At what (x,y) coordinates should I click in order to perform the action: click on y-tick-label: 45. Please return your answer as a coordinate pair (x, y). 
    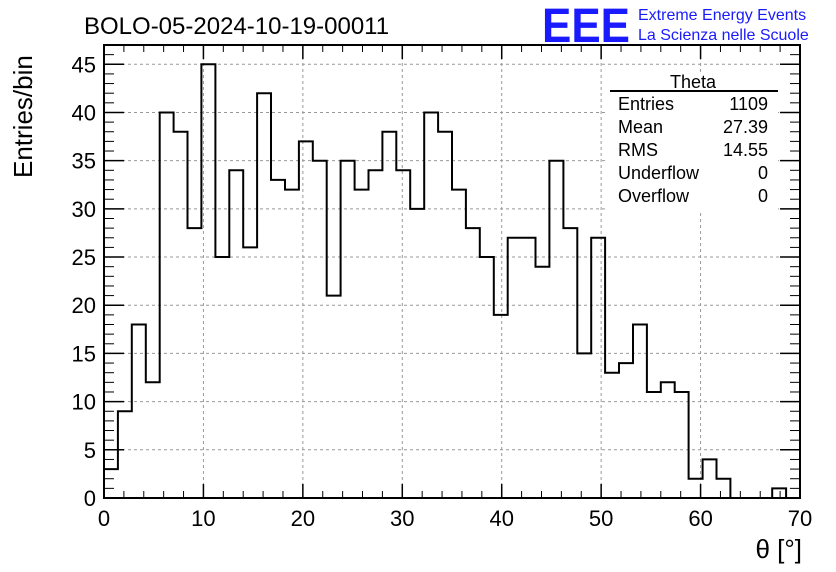
    Looking at the image, I should click on (84, 64).